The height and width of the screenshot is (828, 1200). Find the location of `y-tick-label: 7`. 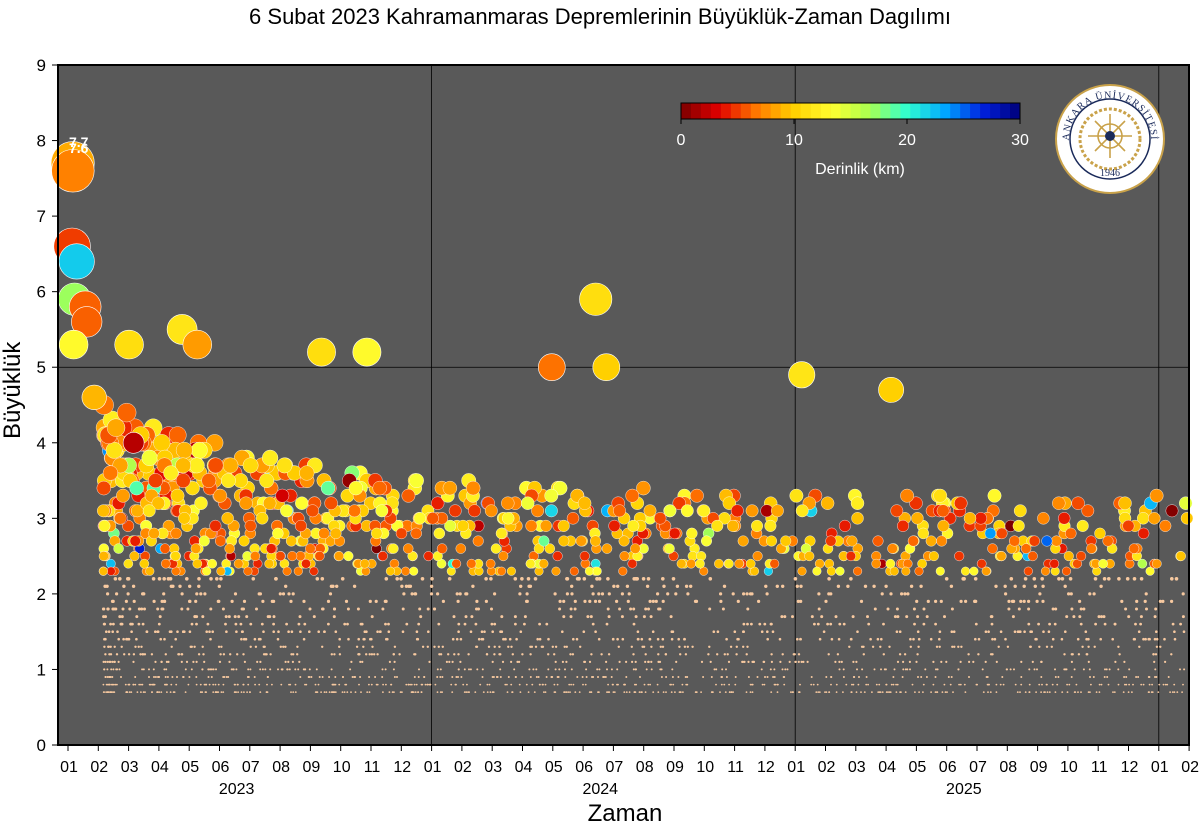

y-tick-label: 7 is located at coordinates (41, 216).